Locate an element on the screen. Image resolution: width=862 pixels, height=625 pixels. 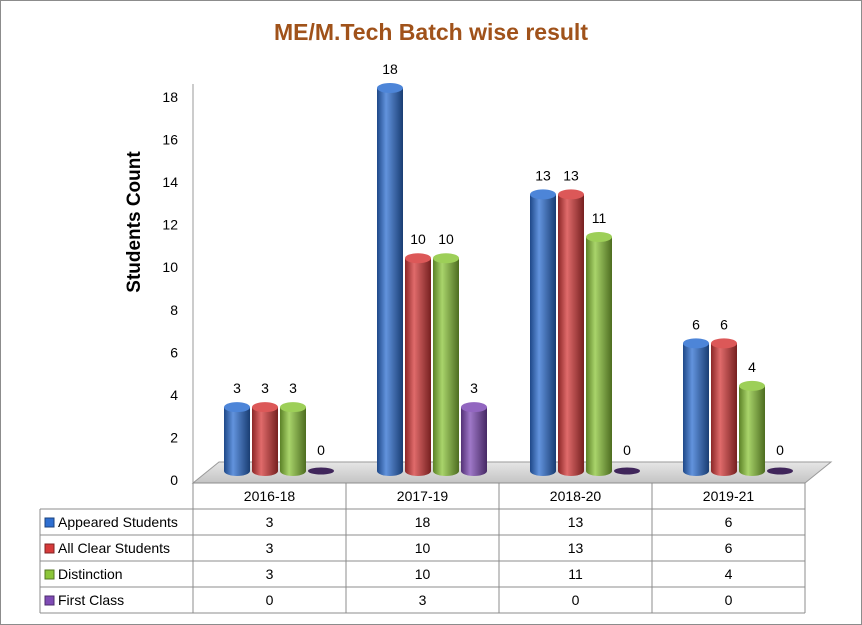
bar: 18 is located at coordinates (390, 268).